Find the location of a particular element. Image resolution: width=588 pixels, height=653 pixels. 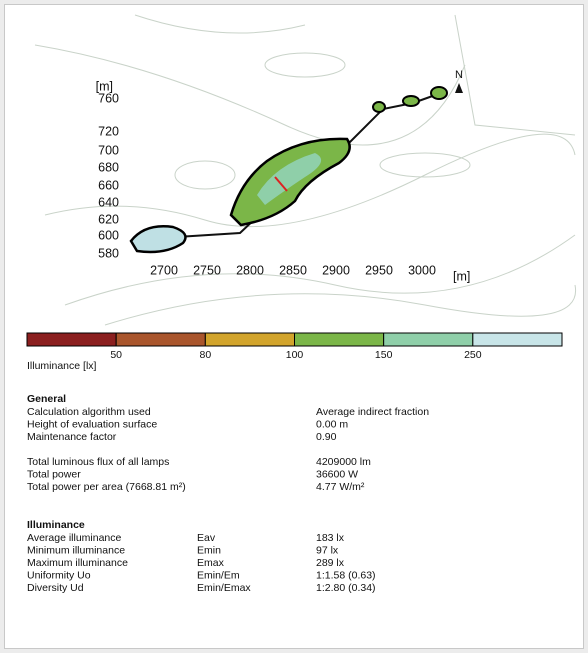

cell: Diversity Ud is located at coordinates (55, 588).